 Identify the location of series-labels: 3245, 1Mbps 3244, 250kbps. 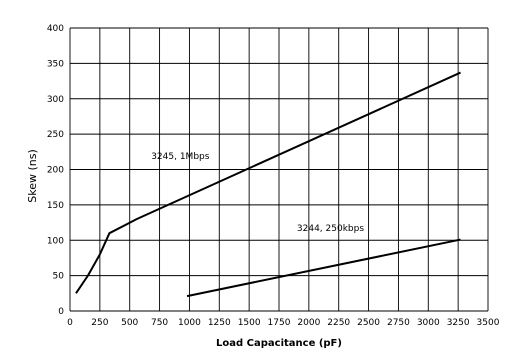
(257, 193).